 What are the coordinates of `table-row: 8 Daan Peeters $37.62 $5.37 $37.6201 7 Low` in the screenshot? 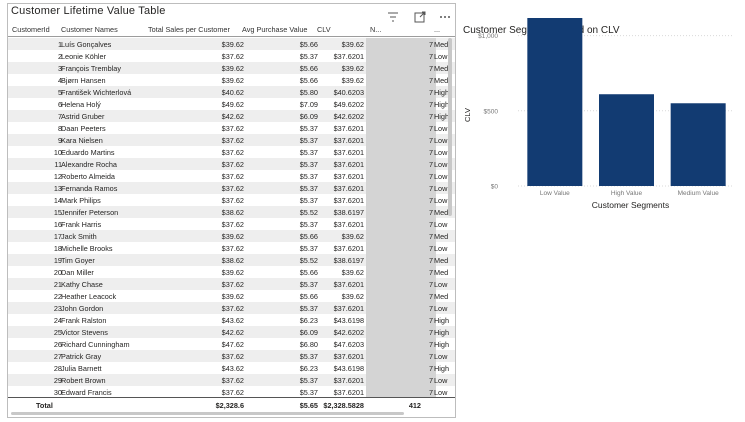 It's located at (231, 128).